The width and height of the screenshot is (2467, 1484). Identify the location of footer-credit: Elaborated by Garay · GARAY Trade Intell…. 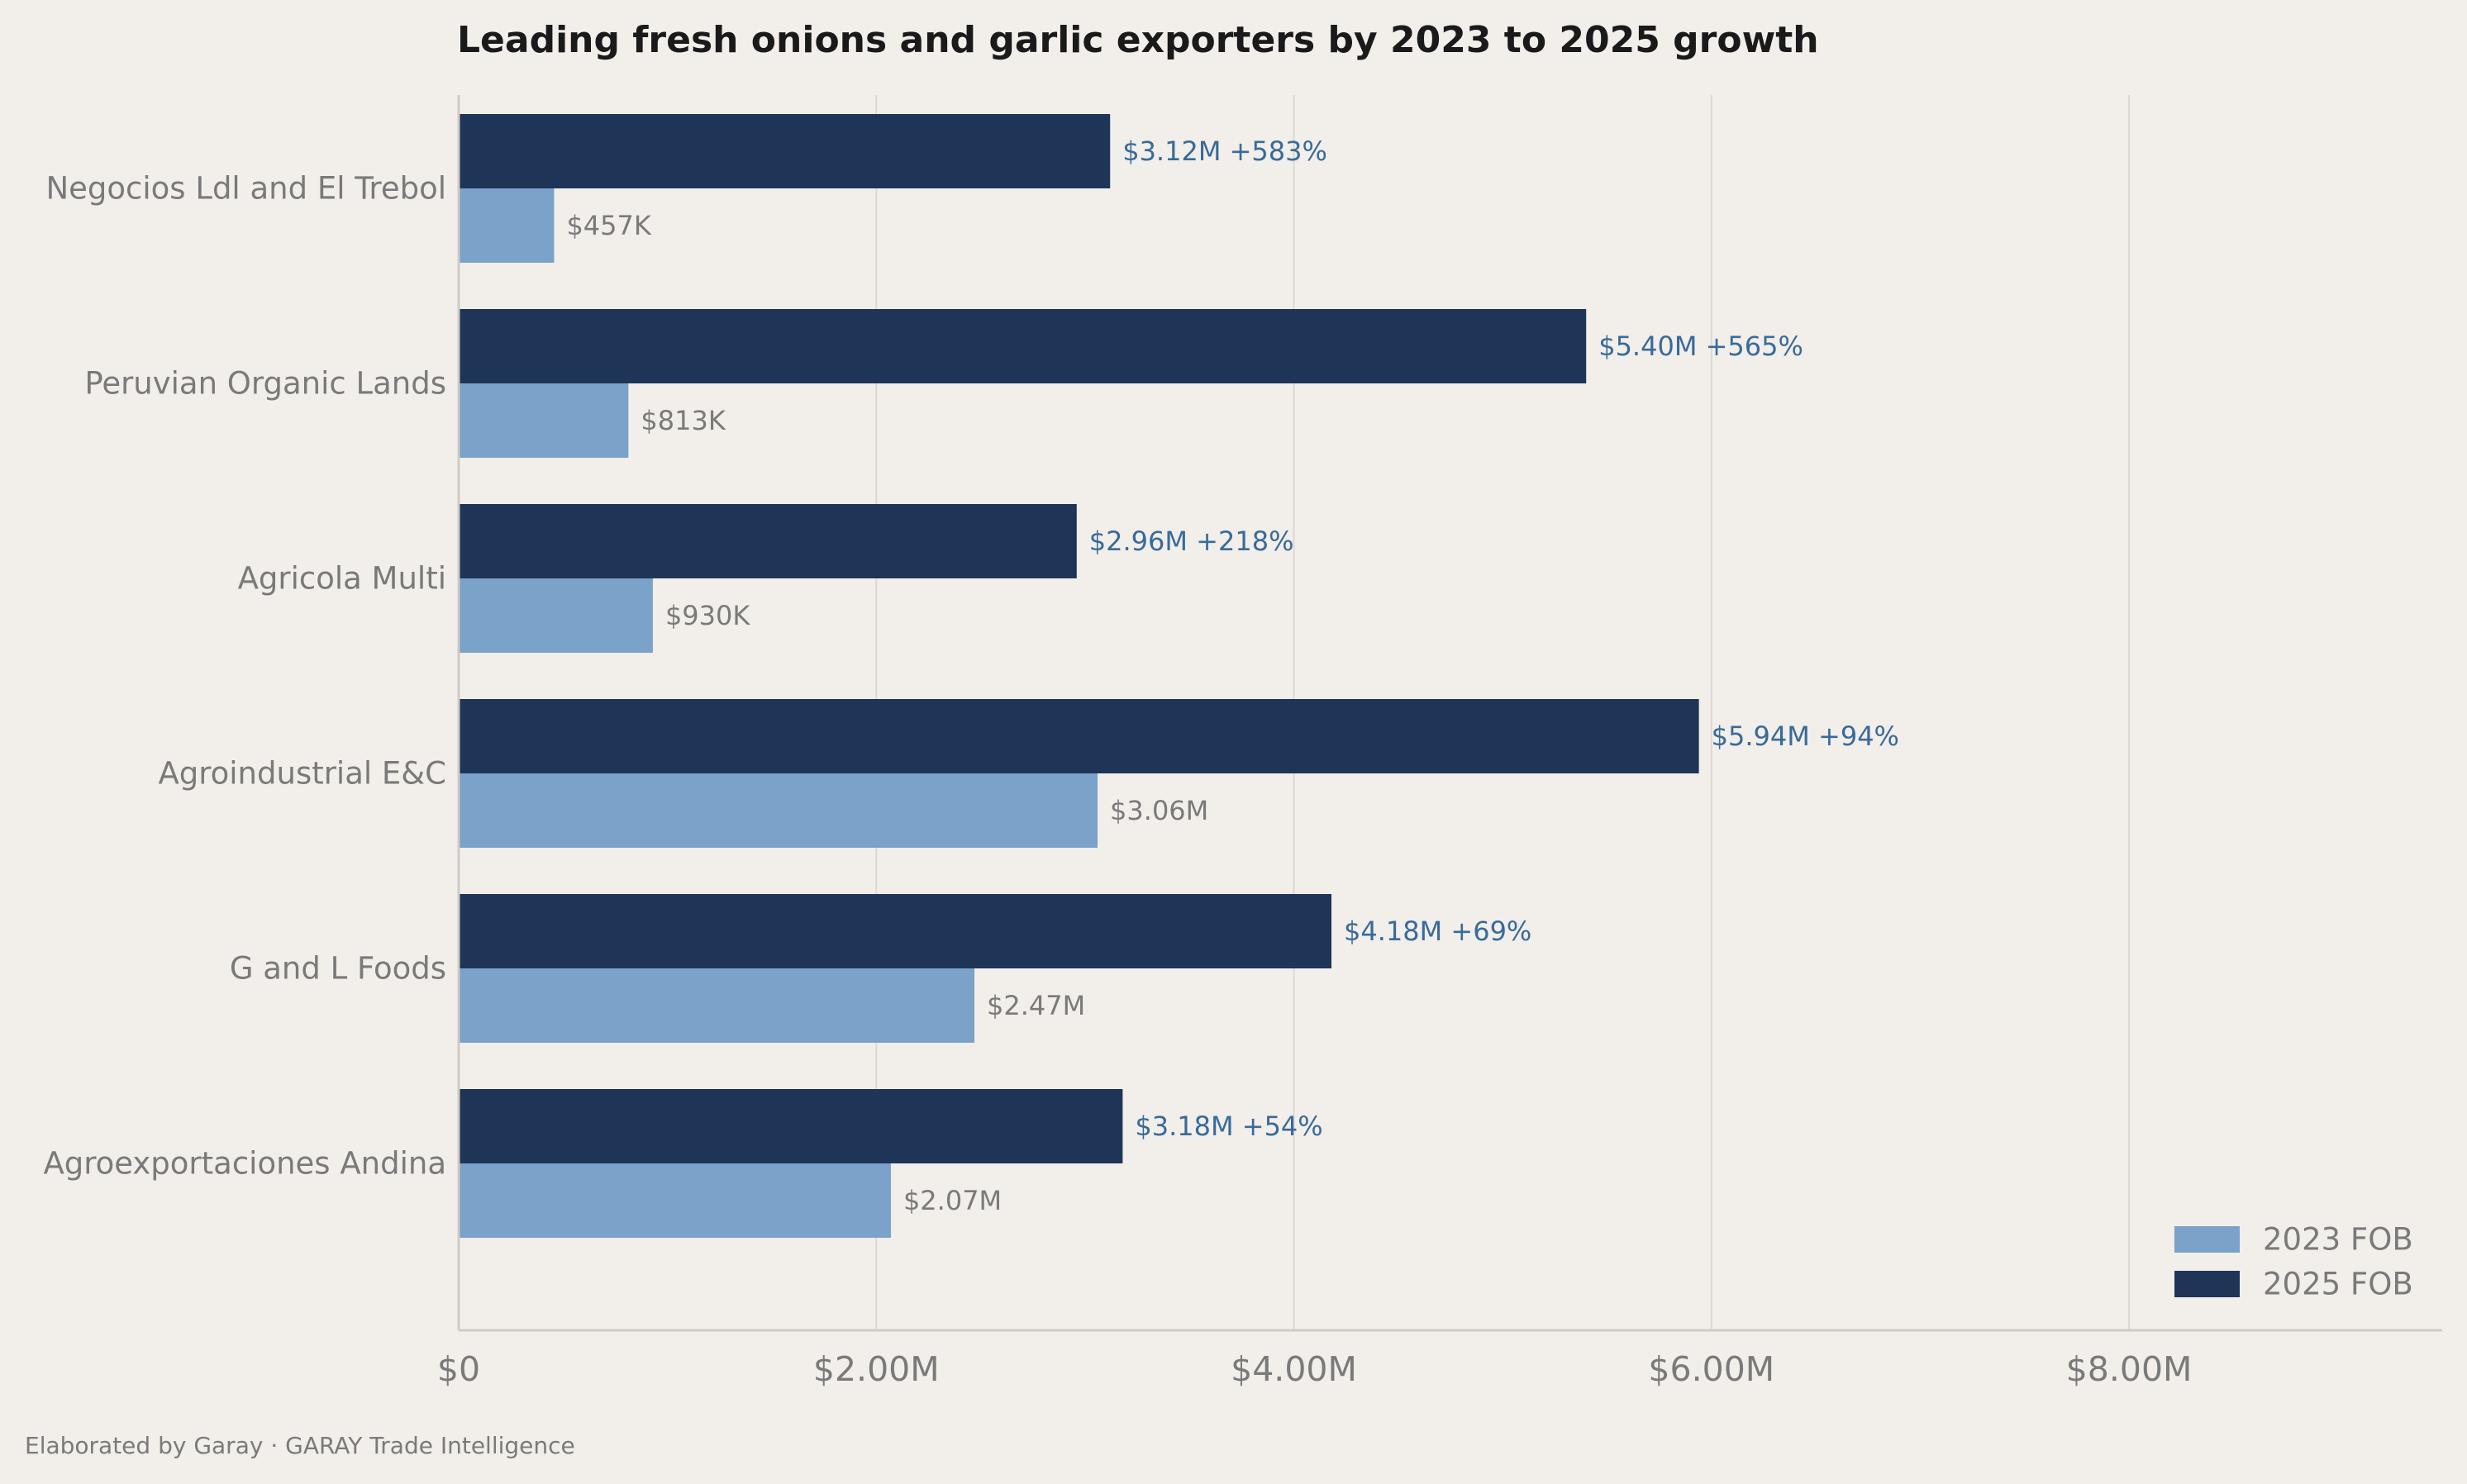
(300, 1445).